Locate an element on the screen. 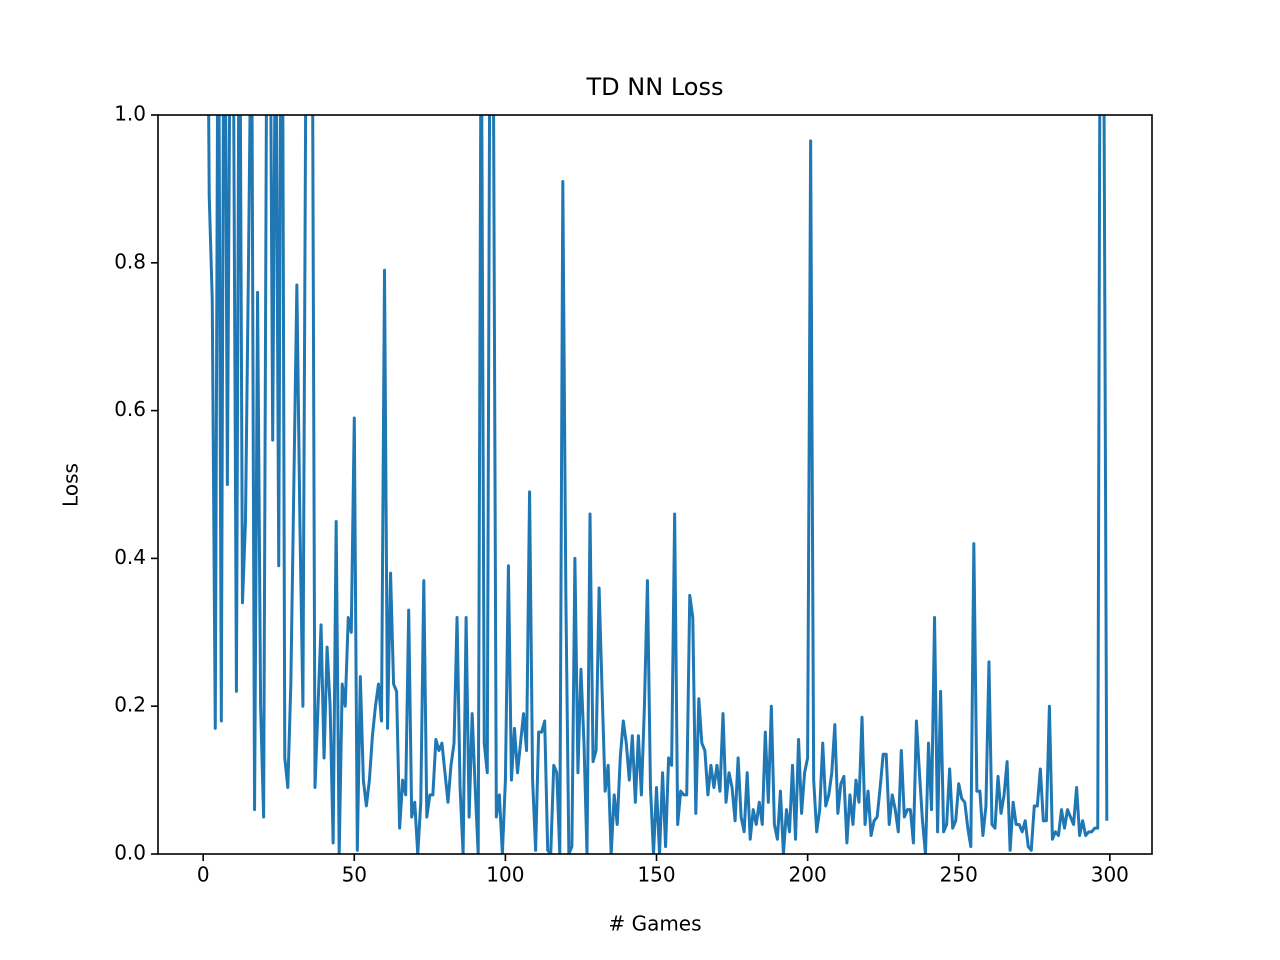 Image resolution: width=1280 pixels, height=960 pixels. y-tick-label: 0.0 is located at coordinates (130, 853).